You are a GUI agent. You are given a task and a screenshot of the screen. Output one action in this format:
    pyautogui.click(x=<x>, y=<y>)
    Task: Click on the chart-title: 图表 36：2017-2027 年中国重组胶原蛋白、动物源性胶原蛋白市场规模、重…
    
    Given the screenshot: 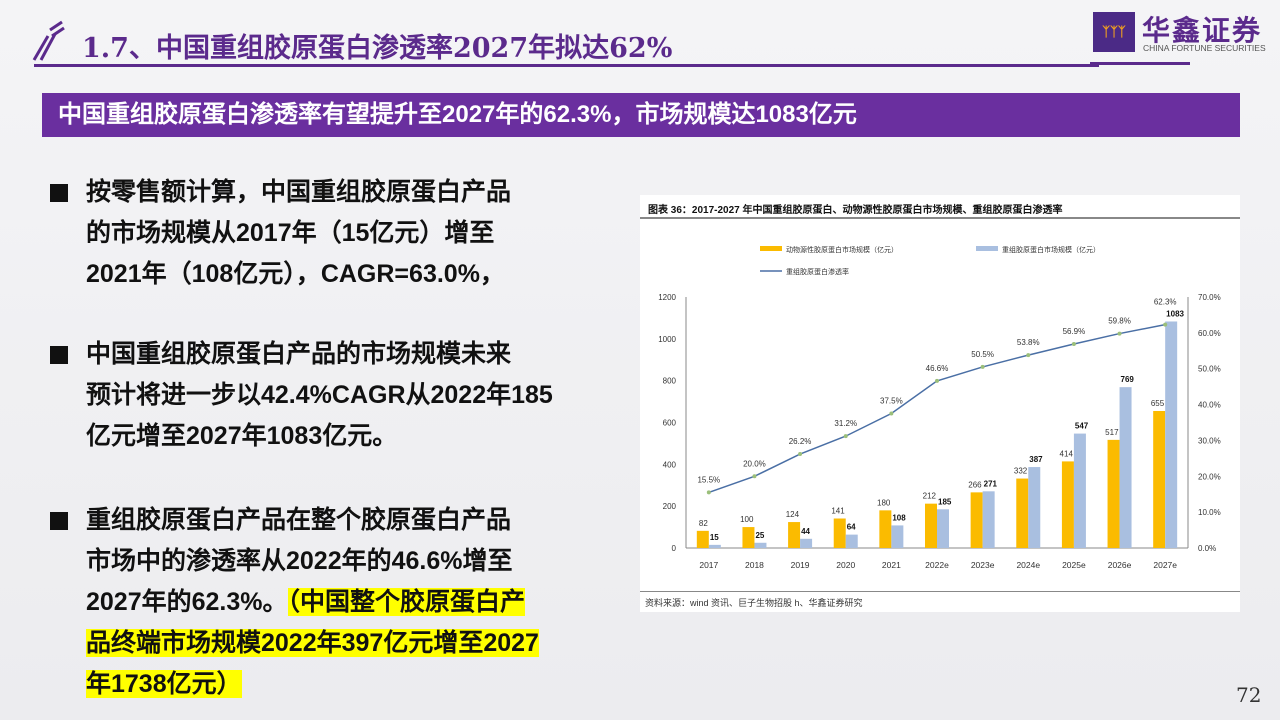 What is the action you would take?
    pyautogui.click(x=855, y=210)
    